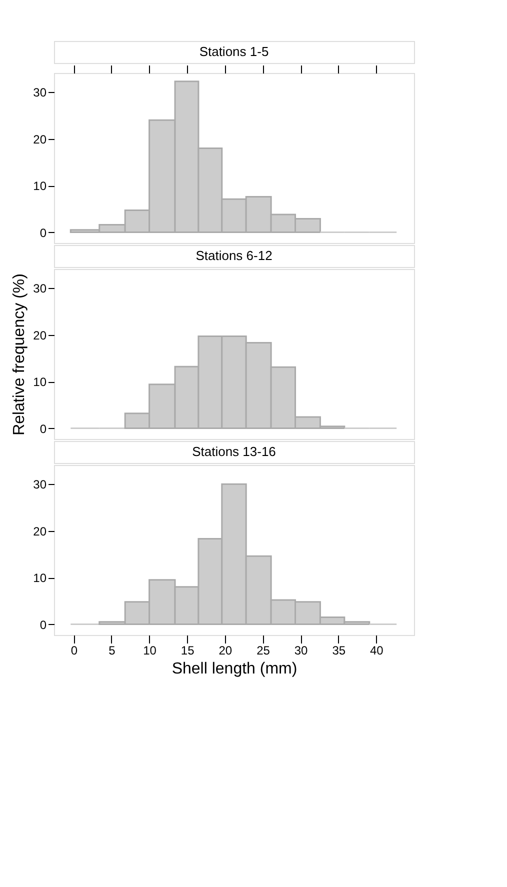 The width and height of the screenshot is (507, 887). What do you see at coordinates (235, 669) in the screenshot?
I see `x-axis-title: Shell length (mm)` at bounding box center [235, 669].